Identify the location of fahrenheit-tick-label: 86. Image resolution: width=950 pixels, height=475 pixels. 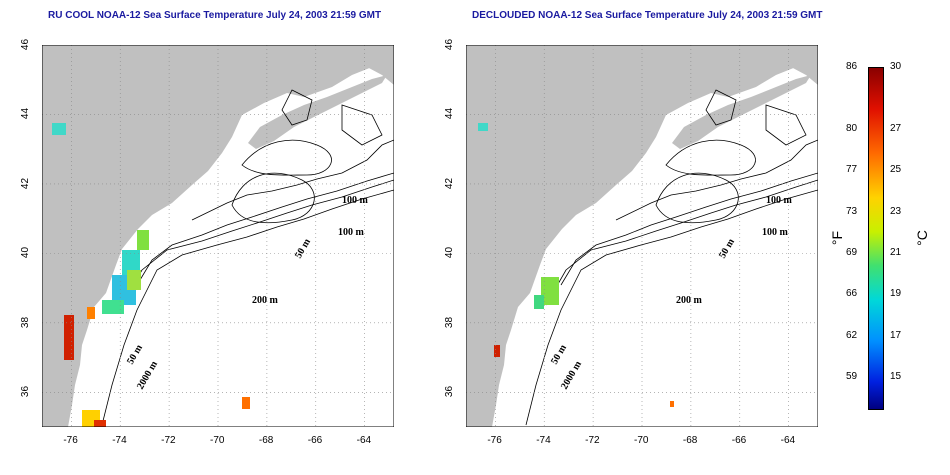
(852, 66).